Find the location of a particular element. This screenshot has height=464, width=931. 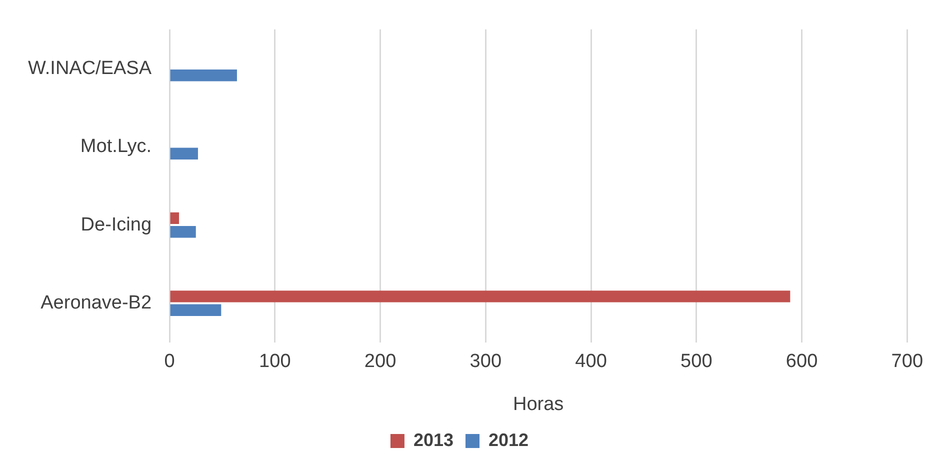

x-tick-label: 100 is located at coordinates (275, 361).